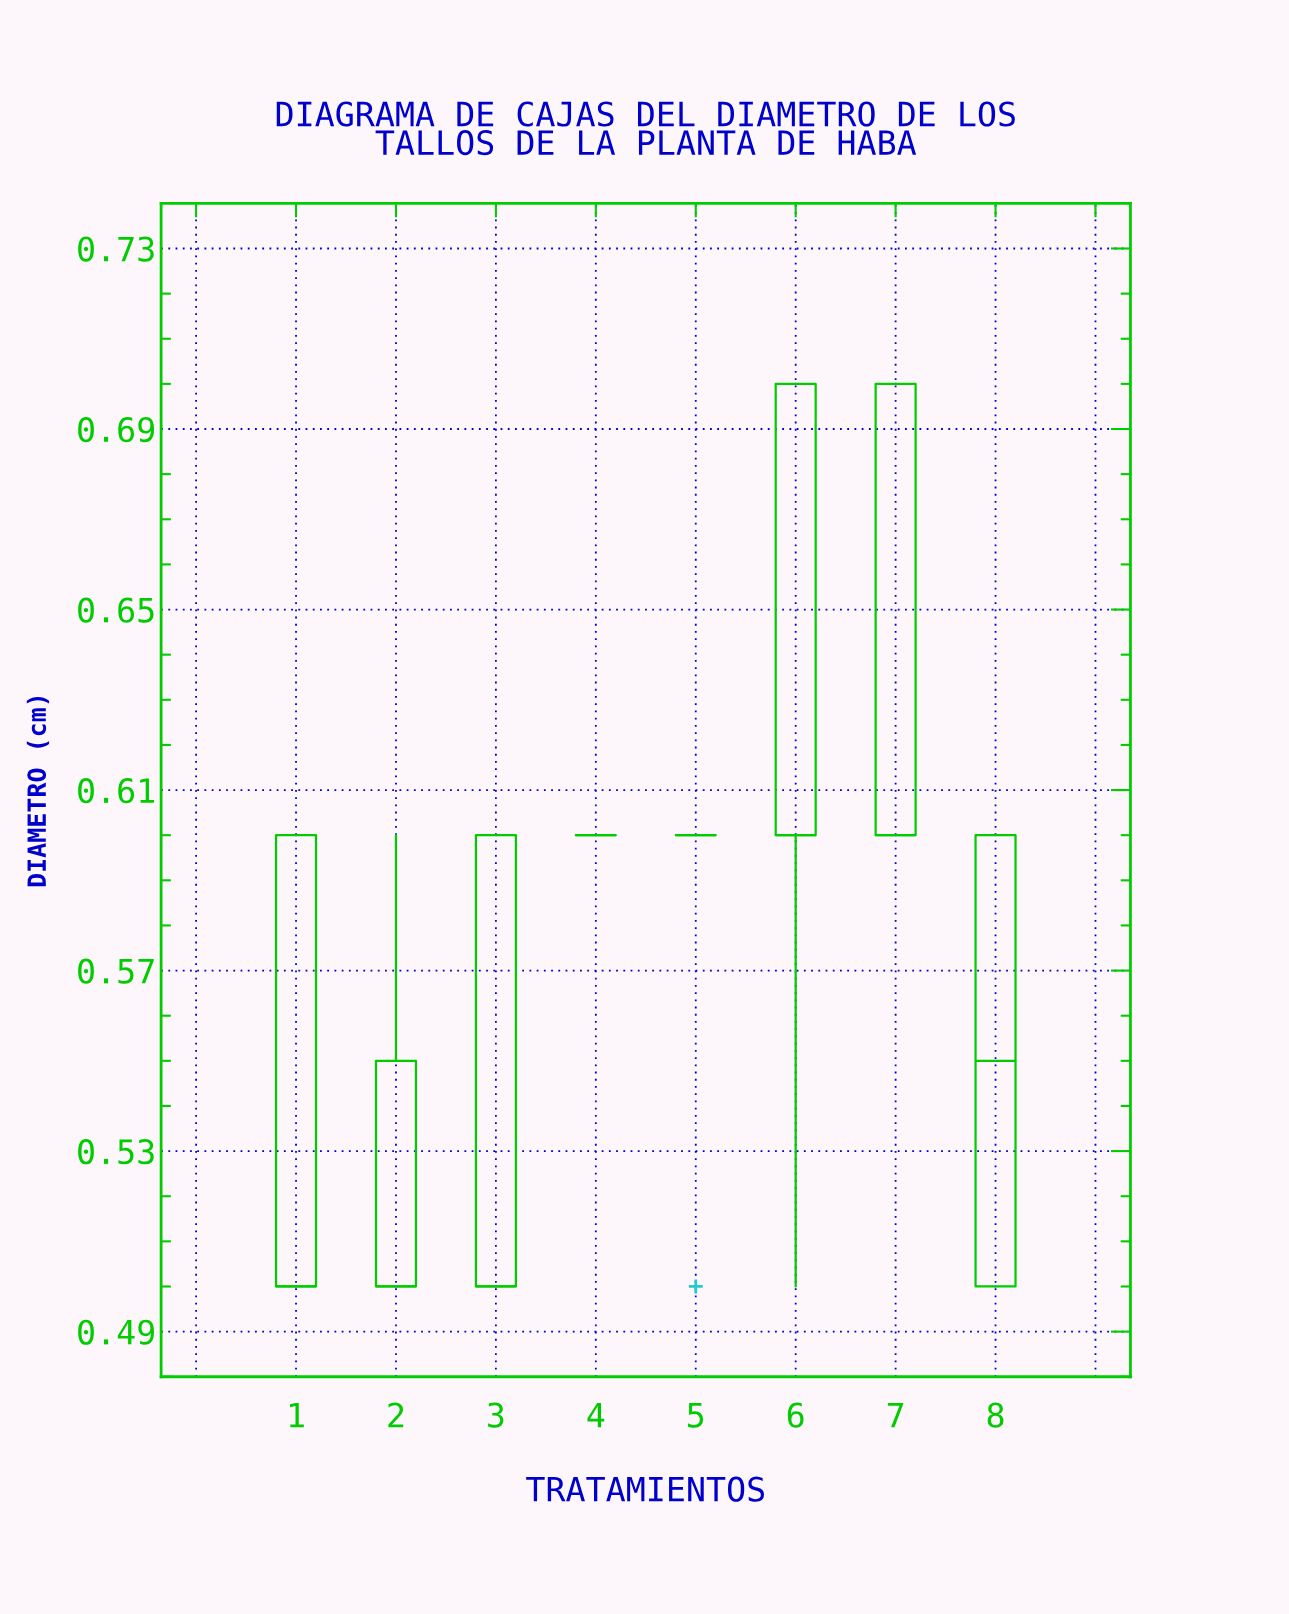 The width and height of the screenshot is (1289, 1614). I want to click on y-axis-title: DIAMETRO (cm), so click(38, 791).